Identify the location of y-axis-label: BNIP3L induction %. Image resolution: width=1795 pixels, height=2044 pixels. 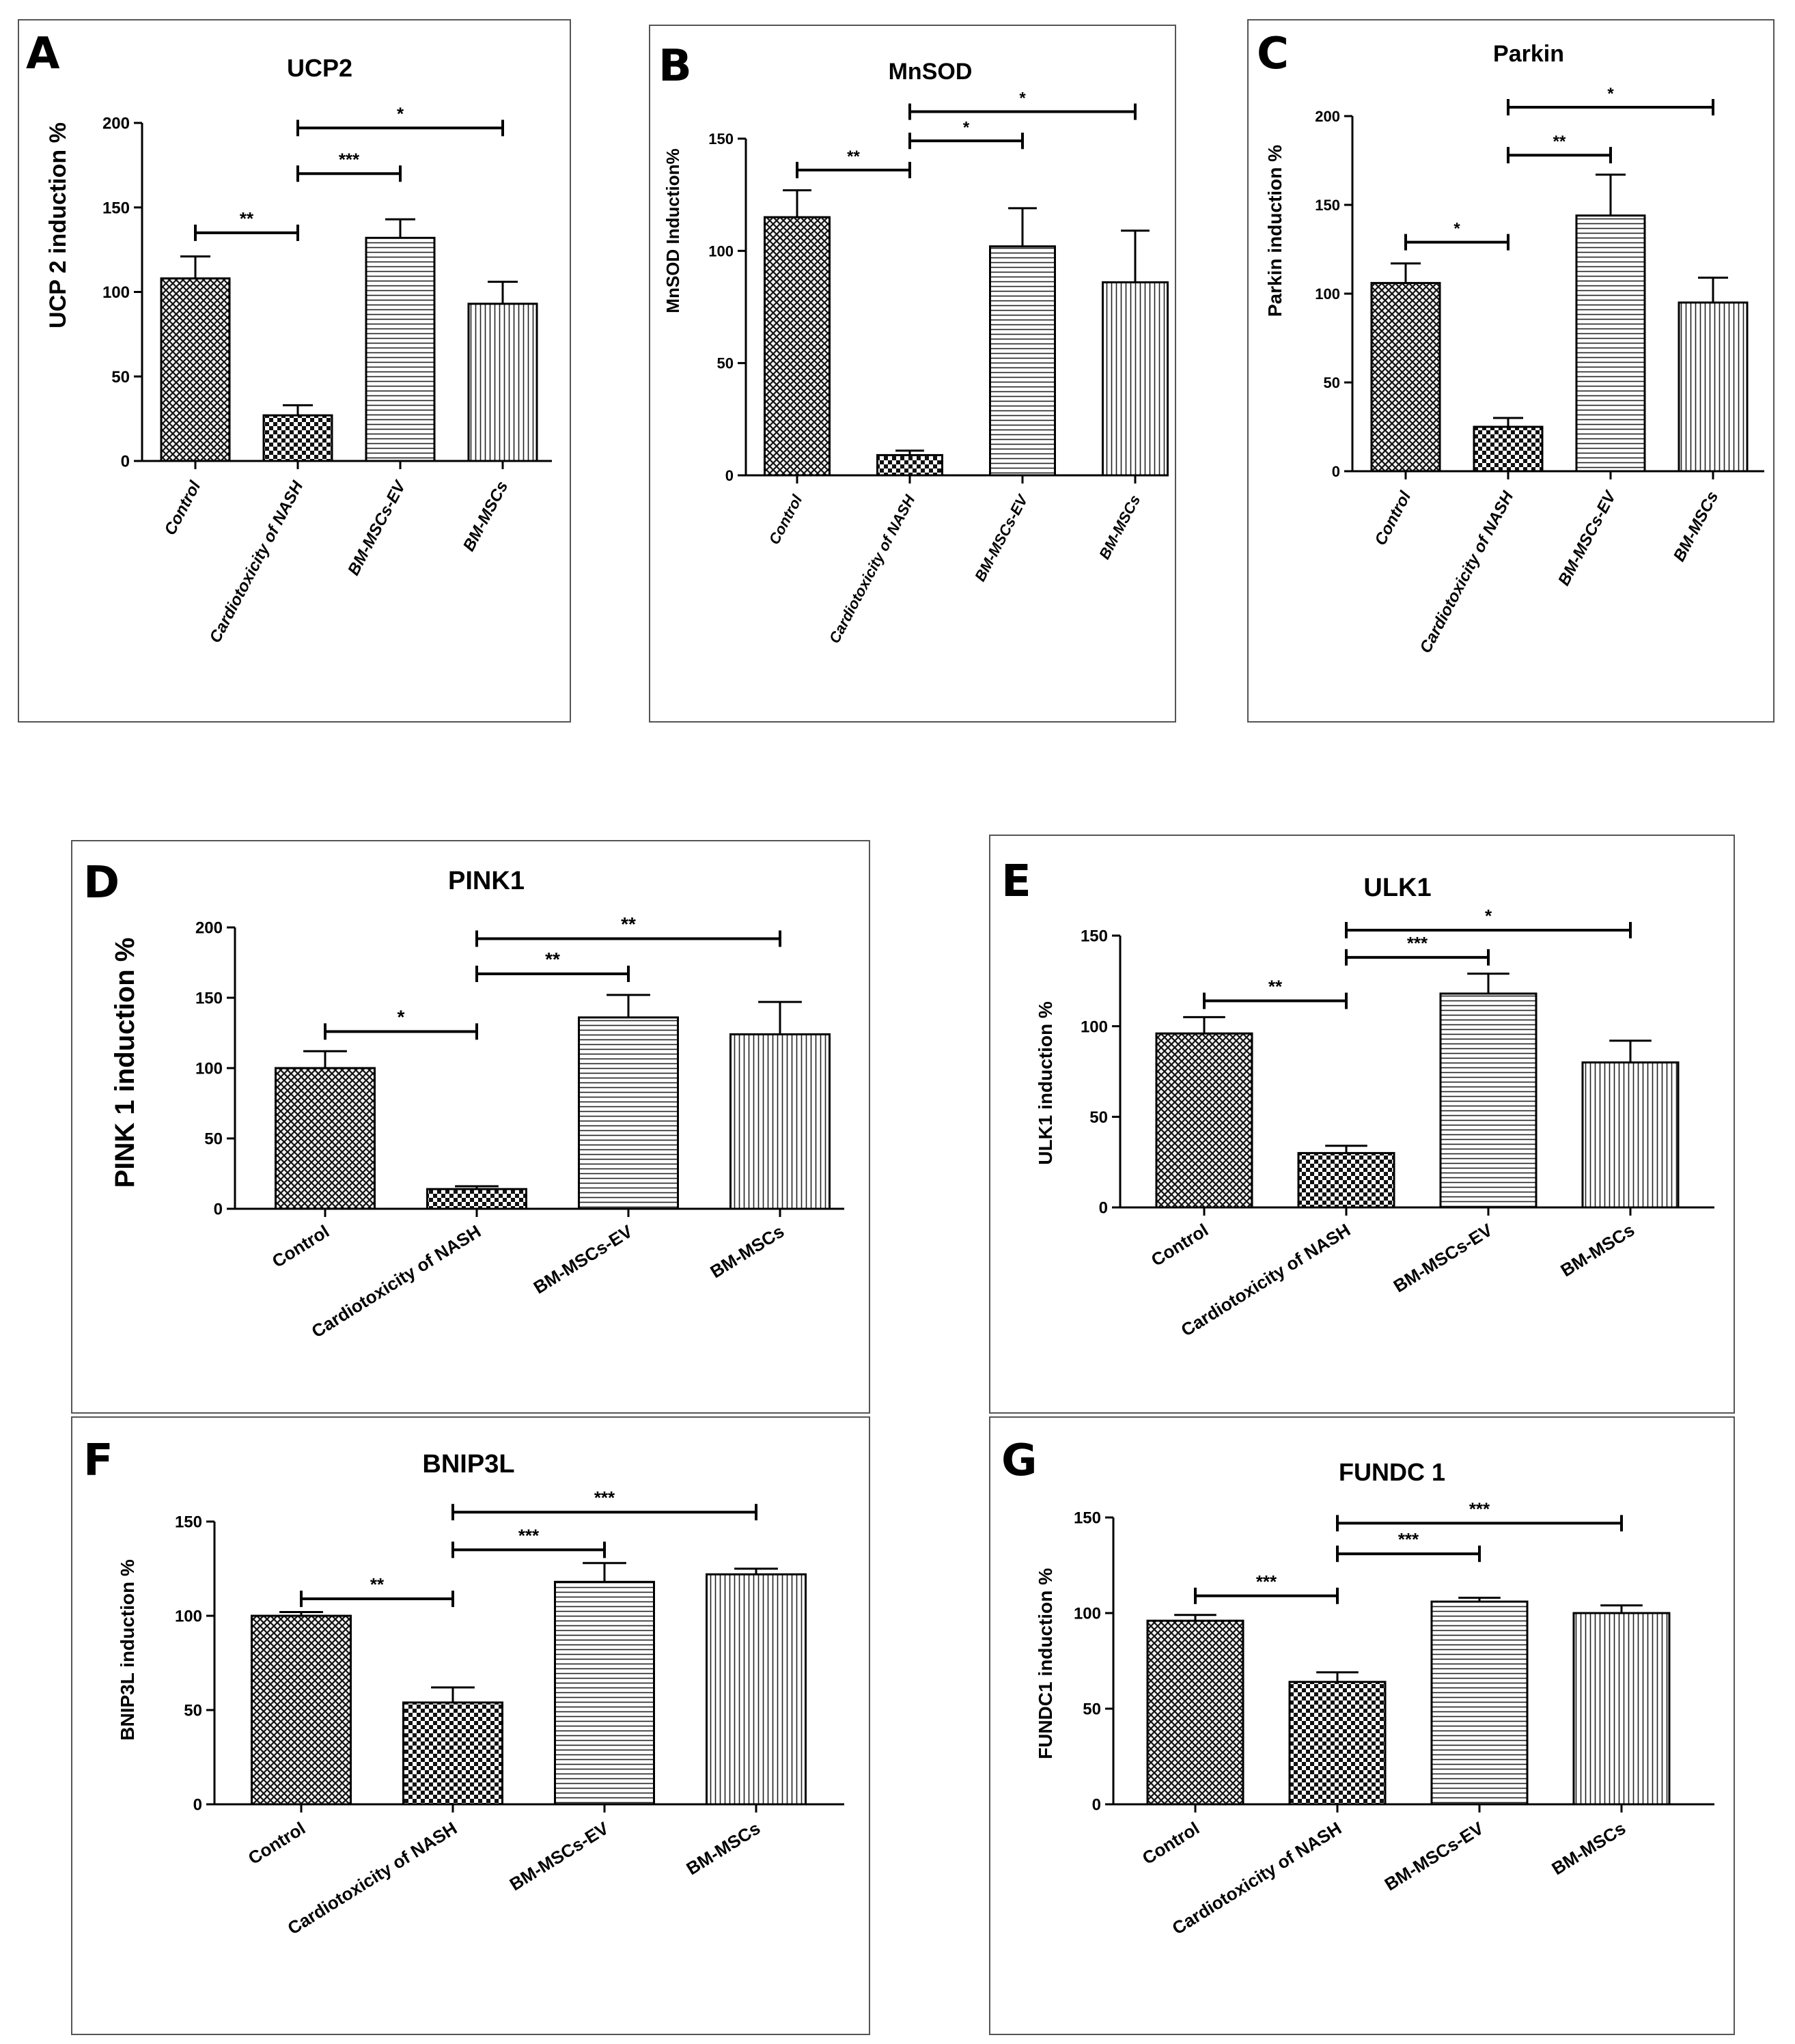
(127, 1650).